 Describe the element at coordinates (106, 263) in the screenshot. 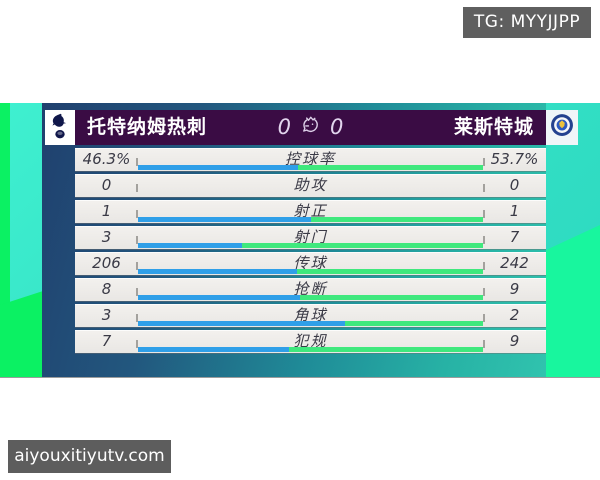

I see `stat-home-value: 206` at that location.